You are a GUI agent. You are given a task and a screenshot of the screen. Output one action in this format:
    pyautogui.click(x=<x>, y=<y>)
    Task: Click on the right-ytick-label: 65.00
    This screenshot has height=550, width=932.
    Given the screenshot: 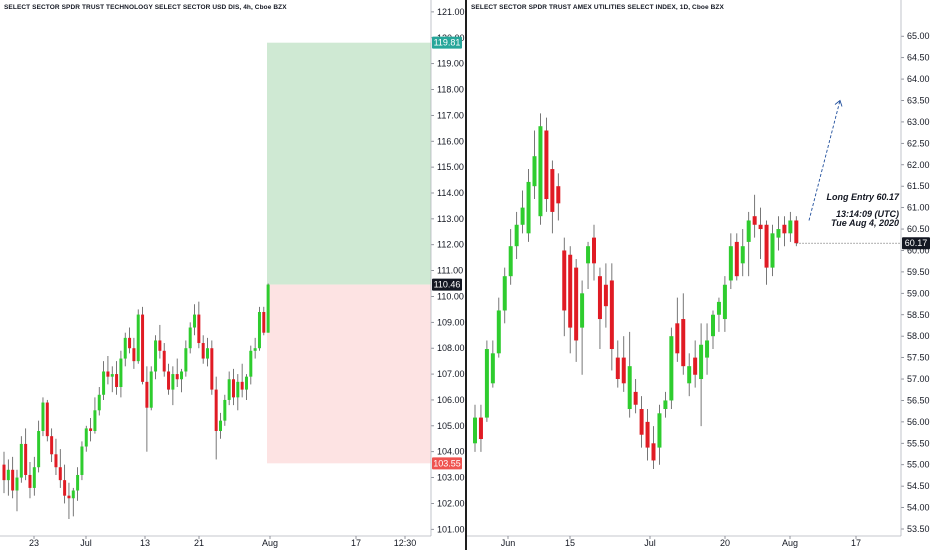 What is the action you would take?
    pyautogui.click(x=918, y=36)
    